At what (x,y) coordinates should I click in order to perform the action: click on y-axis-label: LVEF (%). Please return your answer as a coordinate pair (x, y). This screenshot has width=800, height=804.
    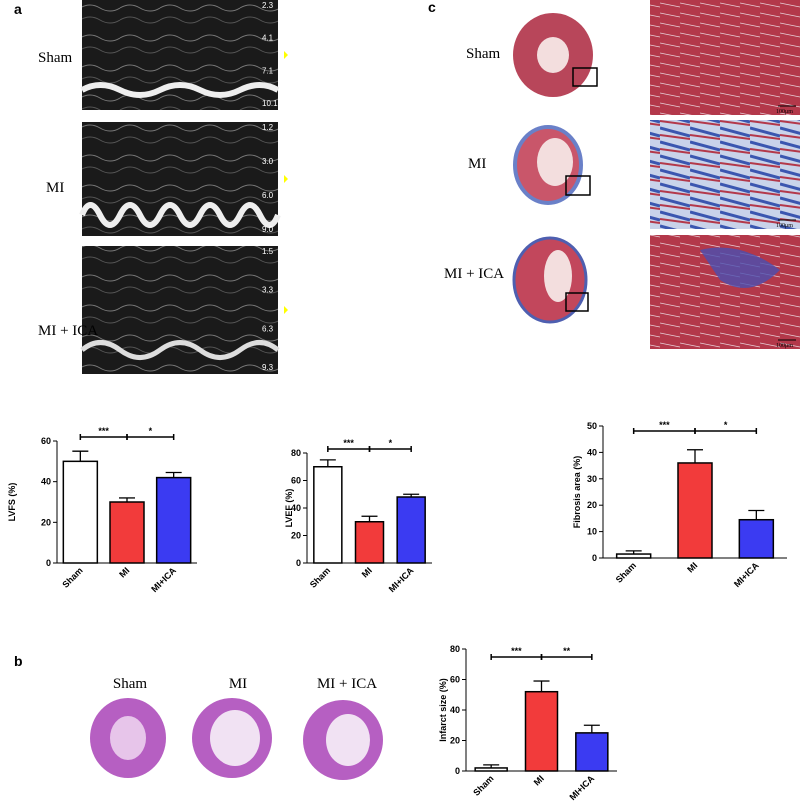
    Looking at the image, I should click on (289, 508).